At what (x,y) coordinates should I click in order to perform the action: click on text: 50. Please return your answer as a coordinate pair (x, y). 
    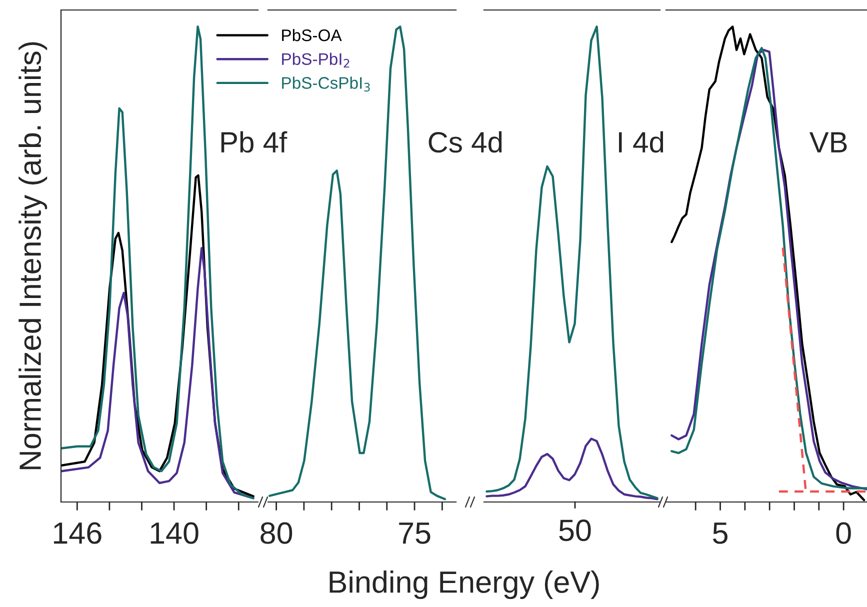
    Looking at the image, I should click on (575, 531).